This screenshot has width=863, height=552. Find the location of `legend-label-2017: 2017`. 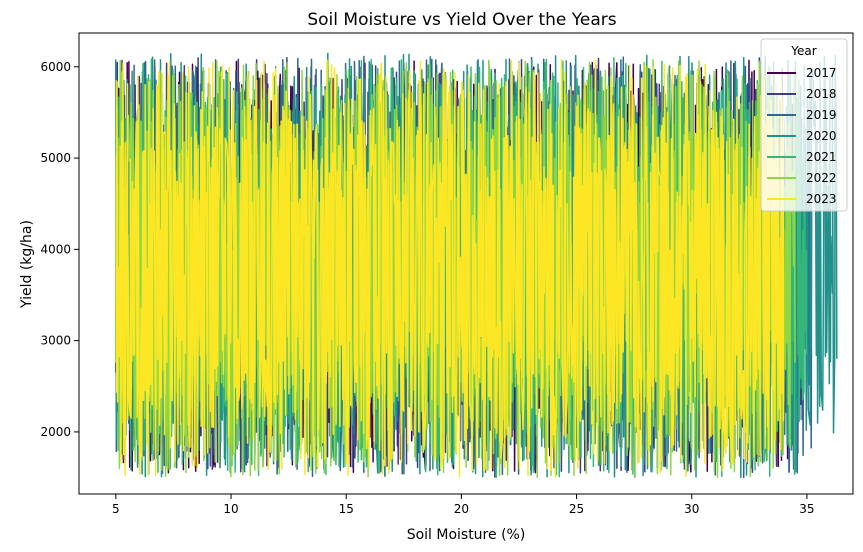

legend-label-2017: 2017 is located at coordinates (821, 73).